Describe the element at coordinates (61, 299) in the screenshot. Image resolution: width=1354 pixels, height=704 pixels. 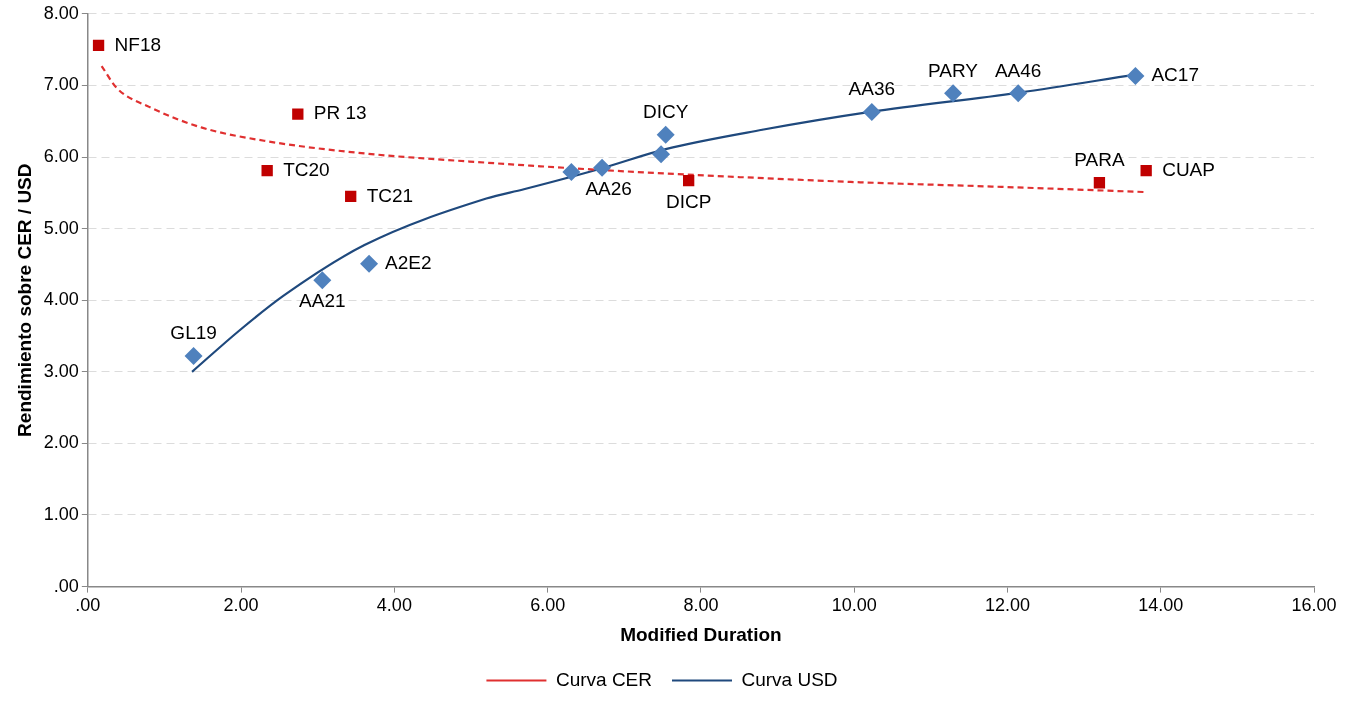
I see `y-tick-label: 4.00` at that location.